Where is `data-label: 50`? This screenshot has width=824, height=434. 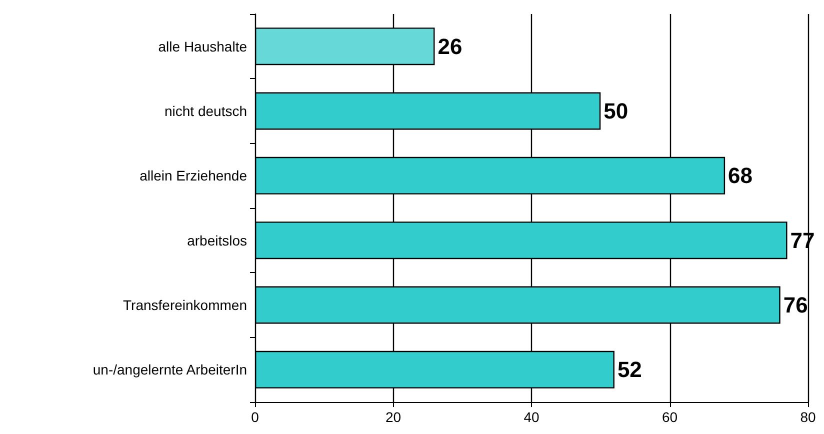
data-label: 50 is located at coordinates (616, 111).